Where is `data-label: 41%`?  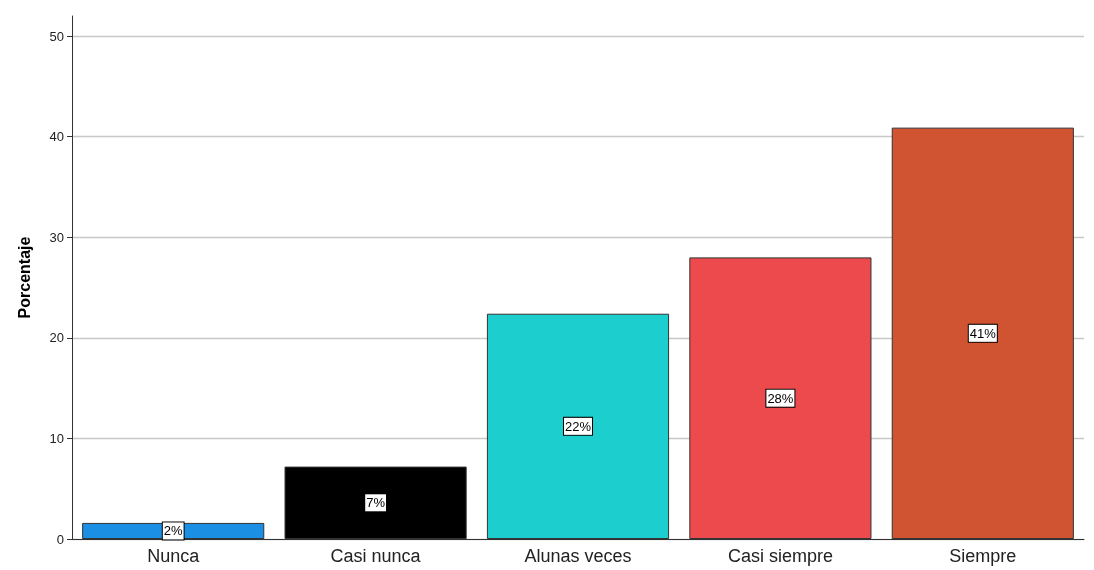 data-label: 41% is located at coordinates (983, 333).